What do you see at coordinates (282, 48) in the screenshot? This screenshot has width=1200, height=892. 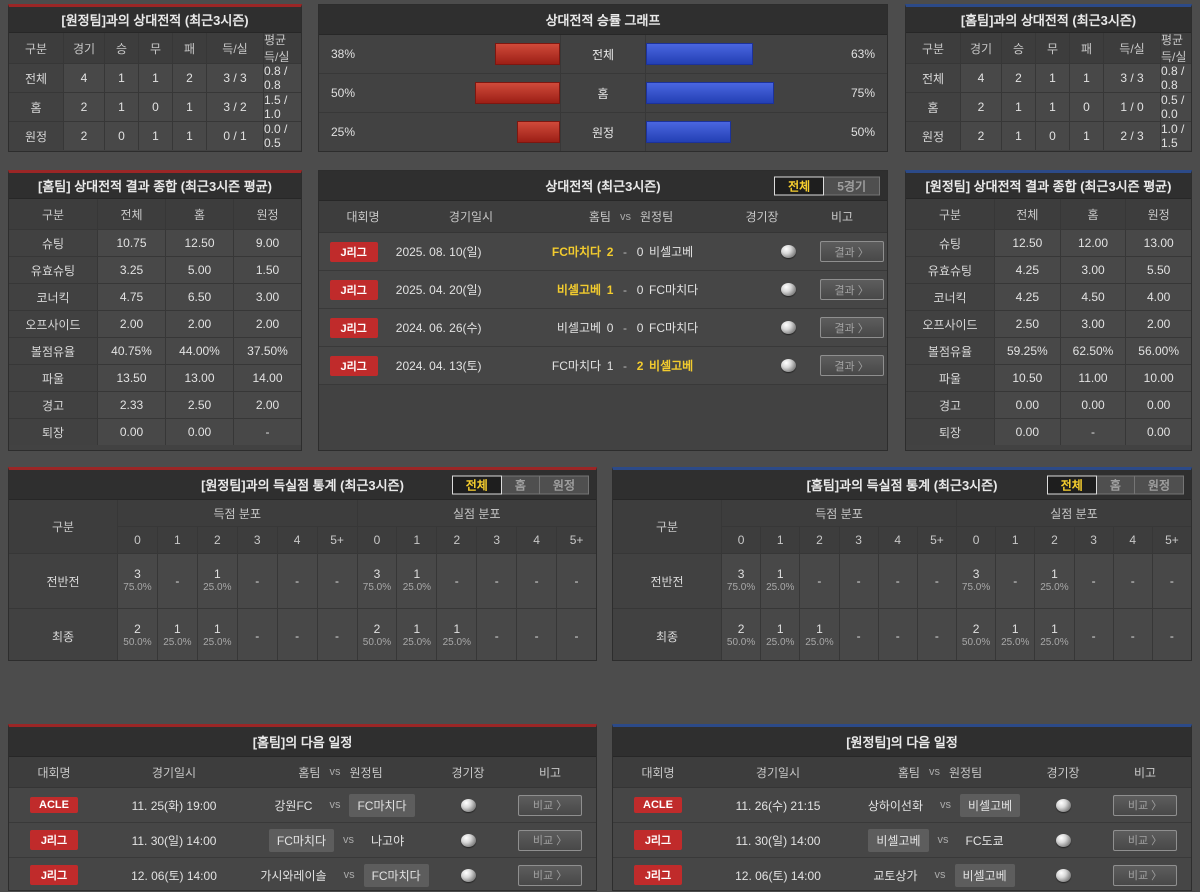 I see `column-header: 평균 득/실` at bounding box center [282, 48].